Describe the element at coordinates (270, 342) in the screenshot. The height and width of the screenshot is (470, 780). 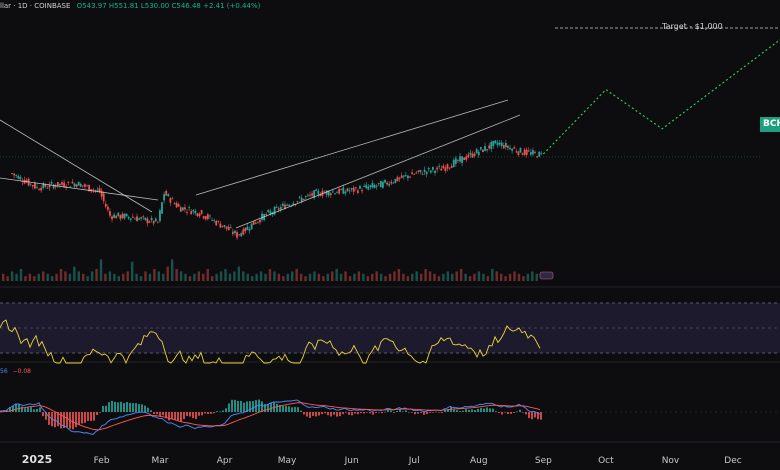
I see `rsi-line` at that location.